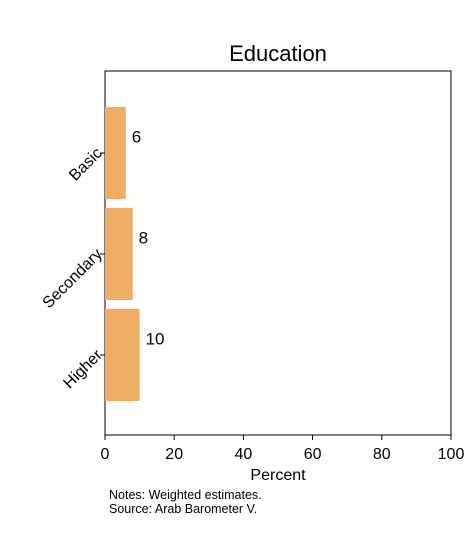  What do you see at coordinates (244, 454) in the screenshot?
I see `x-tick-label-40: 40` at bounding box center [244, 454].